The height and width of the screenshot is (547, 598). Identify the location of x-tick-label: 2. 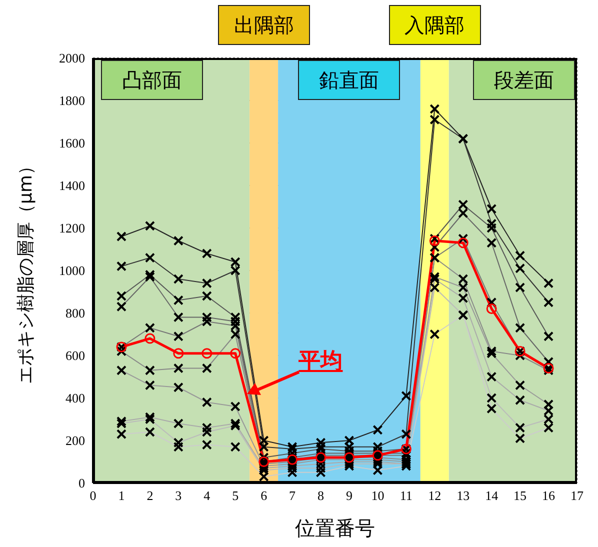
(150, 496).